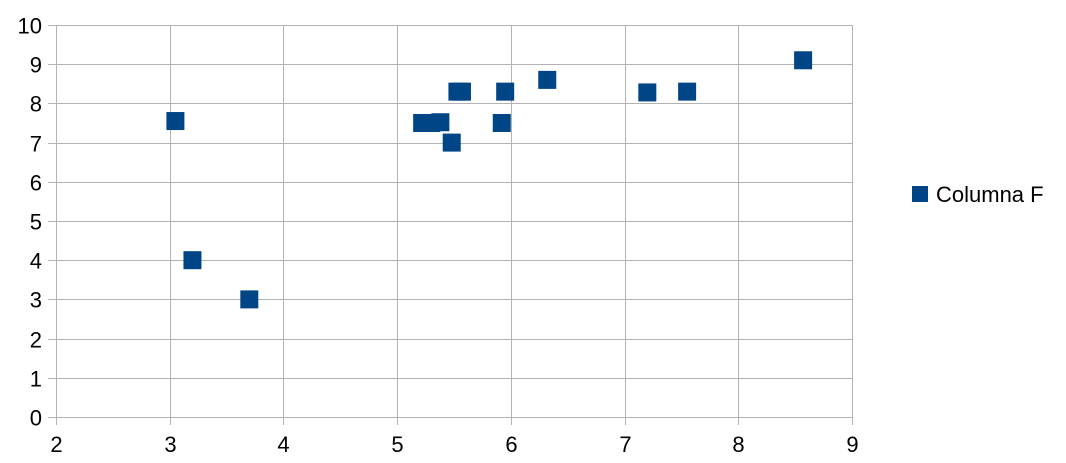 Image resolution: width=1066 pixels, height=463 pixels. I want to click on x-tick-label: 3, so click(170, 444).